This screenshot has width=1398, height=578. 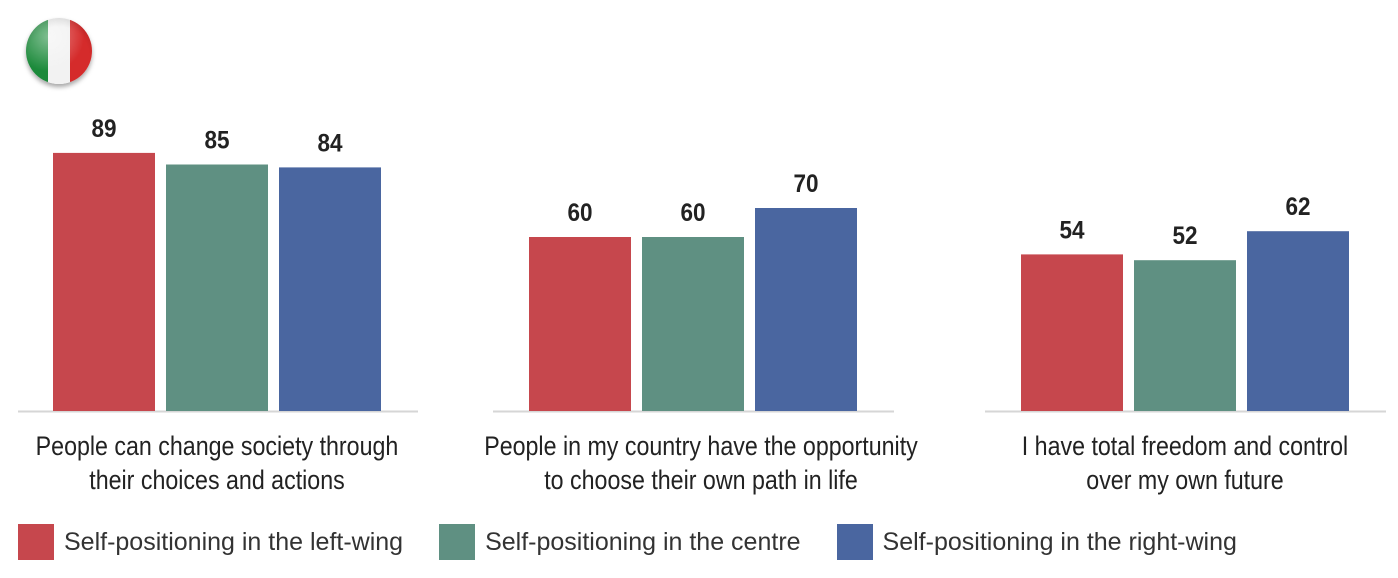 What do you see at coordinates (854, 542) in the screenshot?
I see `legend-swatch-right-wing` at bounding box center [854, 542].